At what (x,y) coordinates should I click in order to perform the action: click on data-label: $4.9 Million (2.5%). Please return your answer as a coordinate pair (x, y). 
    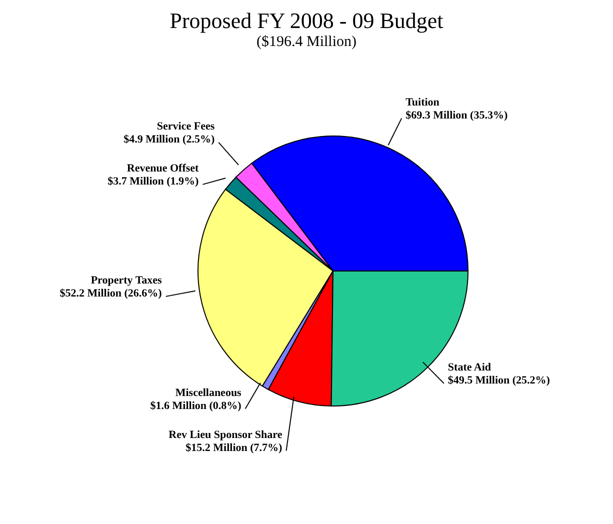
    Looking at the image, I should click on (169, 139).